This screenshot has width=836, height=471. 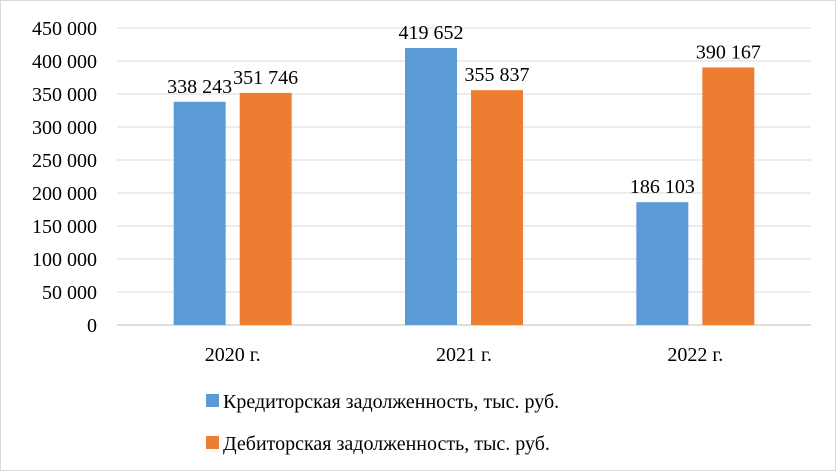 What do you see at coordinates (431, 33) in the screenshot?
I see `data-label: 419 652` at bounding box center [431, 33].